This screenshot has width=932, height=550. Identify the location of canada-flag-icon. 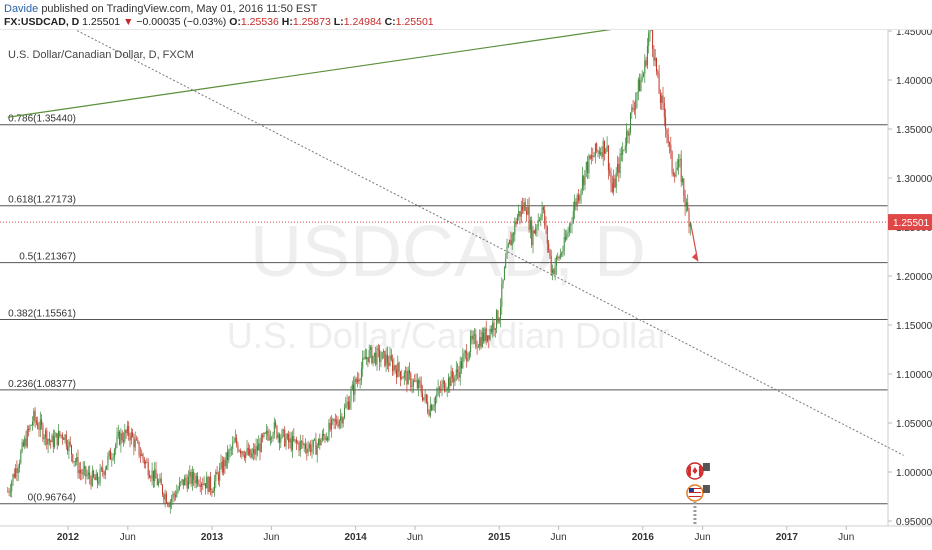
(698, 471).